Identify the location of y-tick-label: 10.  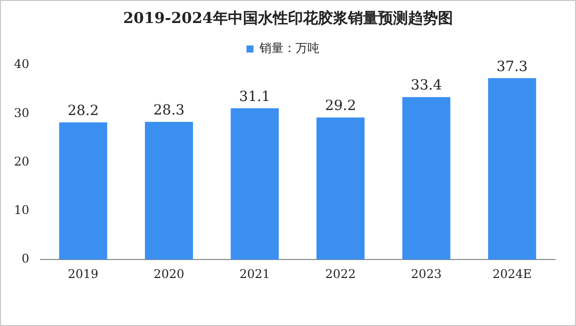
(22, 210).